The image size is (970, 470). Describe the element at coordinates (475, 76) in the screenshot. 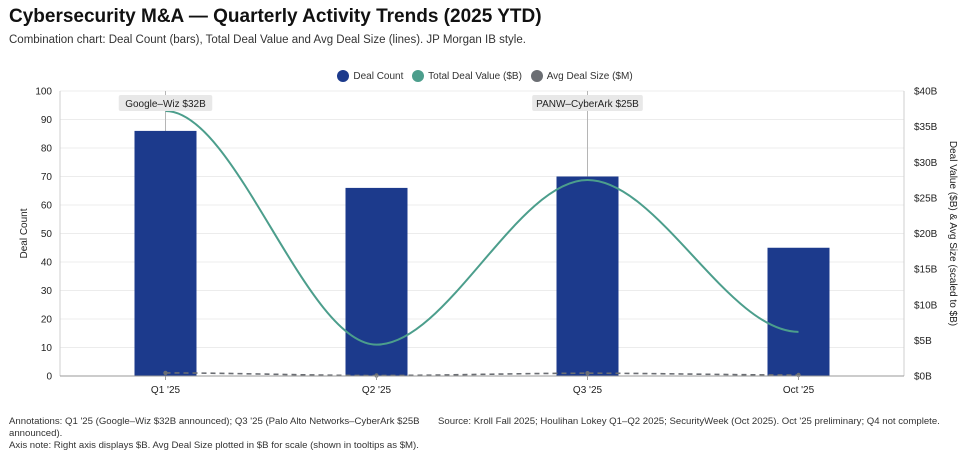

I see `legend-label-total-value: Total Deal Value ($B)` at that location.